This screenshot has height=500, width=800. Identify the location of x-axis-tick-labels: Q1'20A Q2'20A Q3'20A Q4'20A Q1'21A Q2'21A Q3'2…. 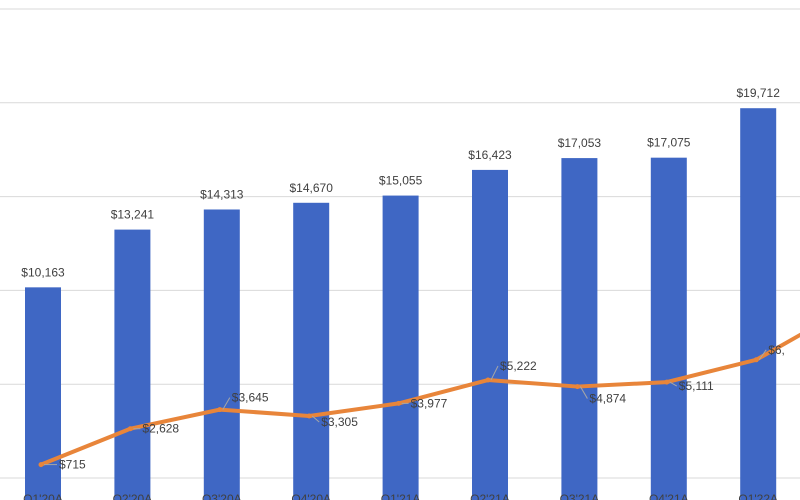
(400, 496).